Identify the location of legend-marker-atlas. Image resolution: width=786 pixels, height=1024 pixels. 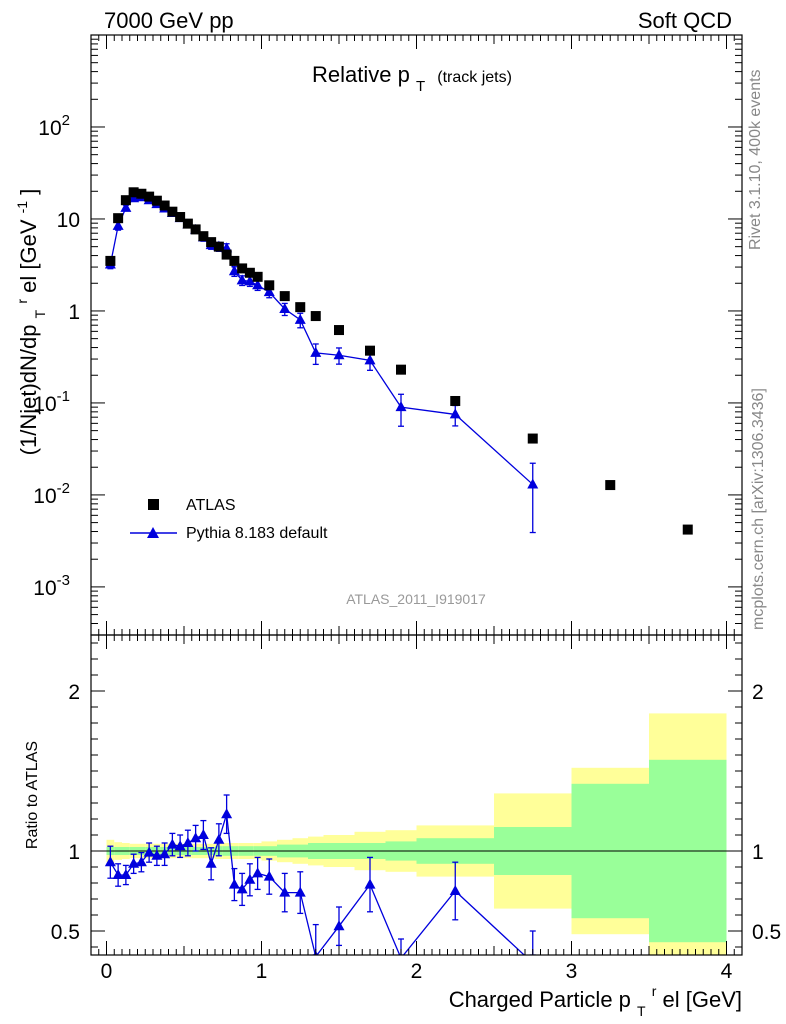
(153, 504).